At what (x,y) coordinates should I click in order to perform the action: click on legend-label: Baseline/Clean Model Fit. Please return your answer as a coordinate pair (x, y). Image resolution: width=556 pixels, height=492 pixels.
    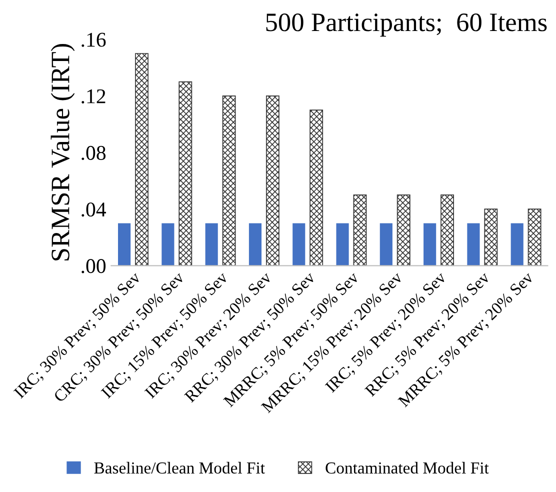
    Looking at the image, I should click on (179, 468).